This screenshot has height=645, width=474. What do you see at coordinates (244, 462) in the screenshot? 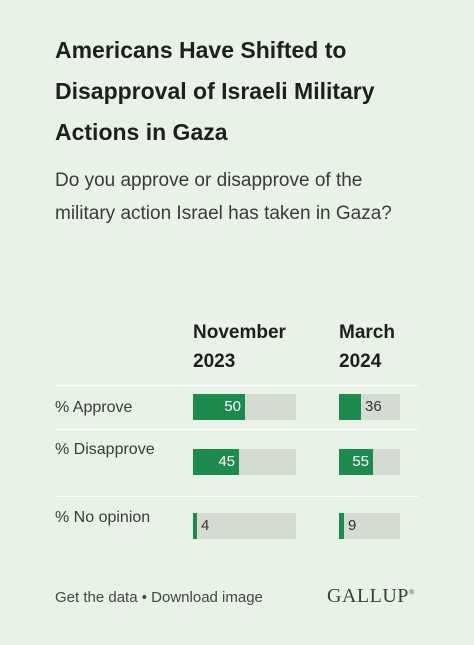
I see `bar-track: 45` at bounding box center [244, 462].